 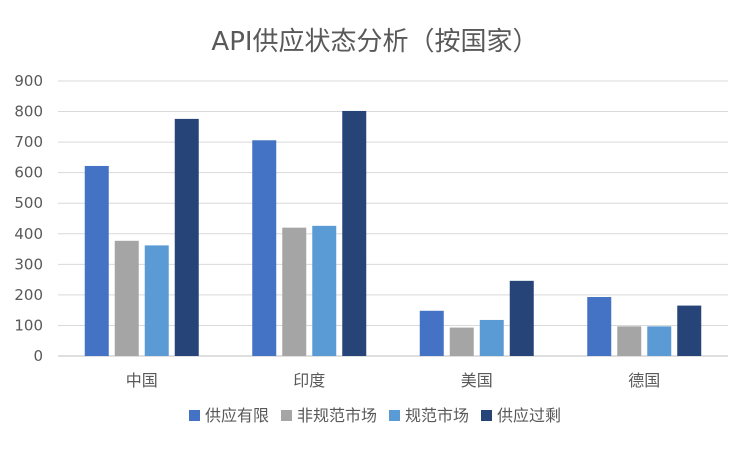 What do you see at coordinates (309, 380) in the screenshot?
I see `x-category-label: 印度` at bounding box center [309, 380].